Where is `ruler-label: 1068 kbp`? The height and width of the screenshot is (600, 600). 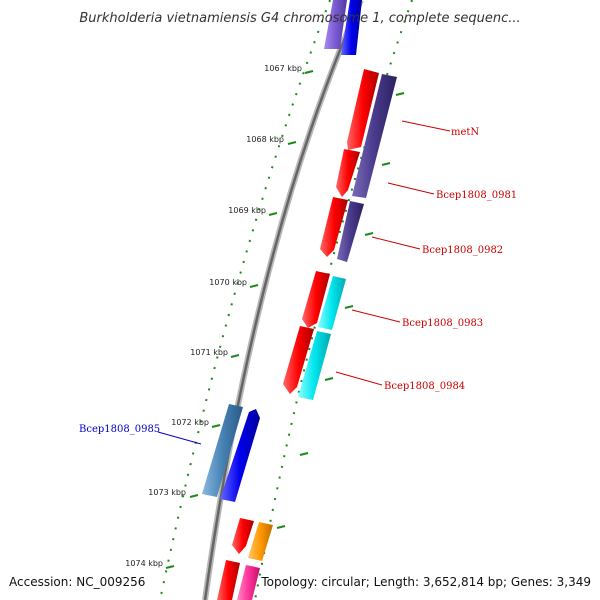
ruler-label: 1068 kbp is located at coordinates (265, 139).